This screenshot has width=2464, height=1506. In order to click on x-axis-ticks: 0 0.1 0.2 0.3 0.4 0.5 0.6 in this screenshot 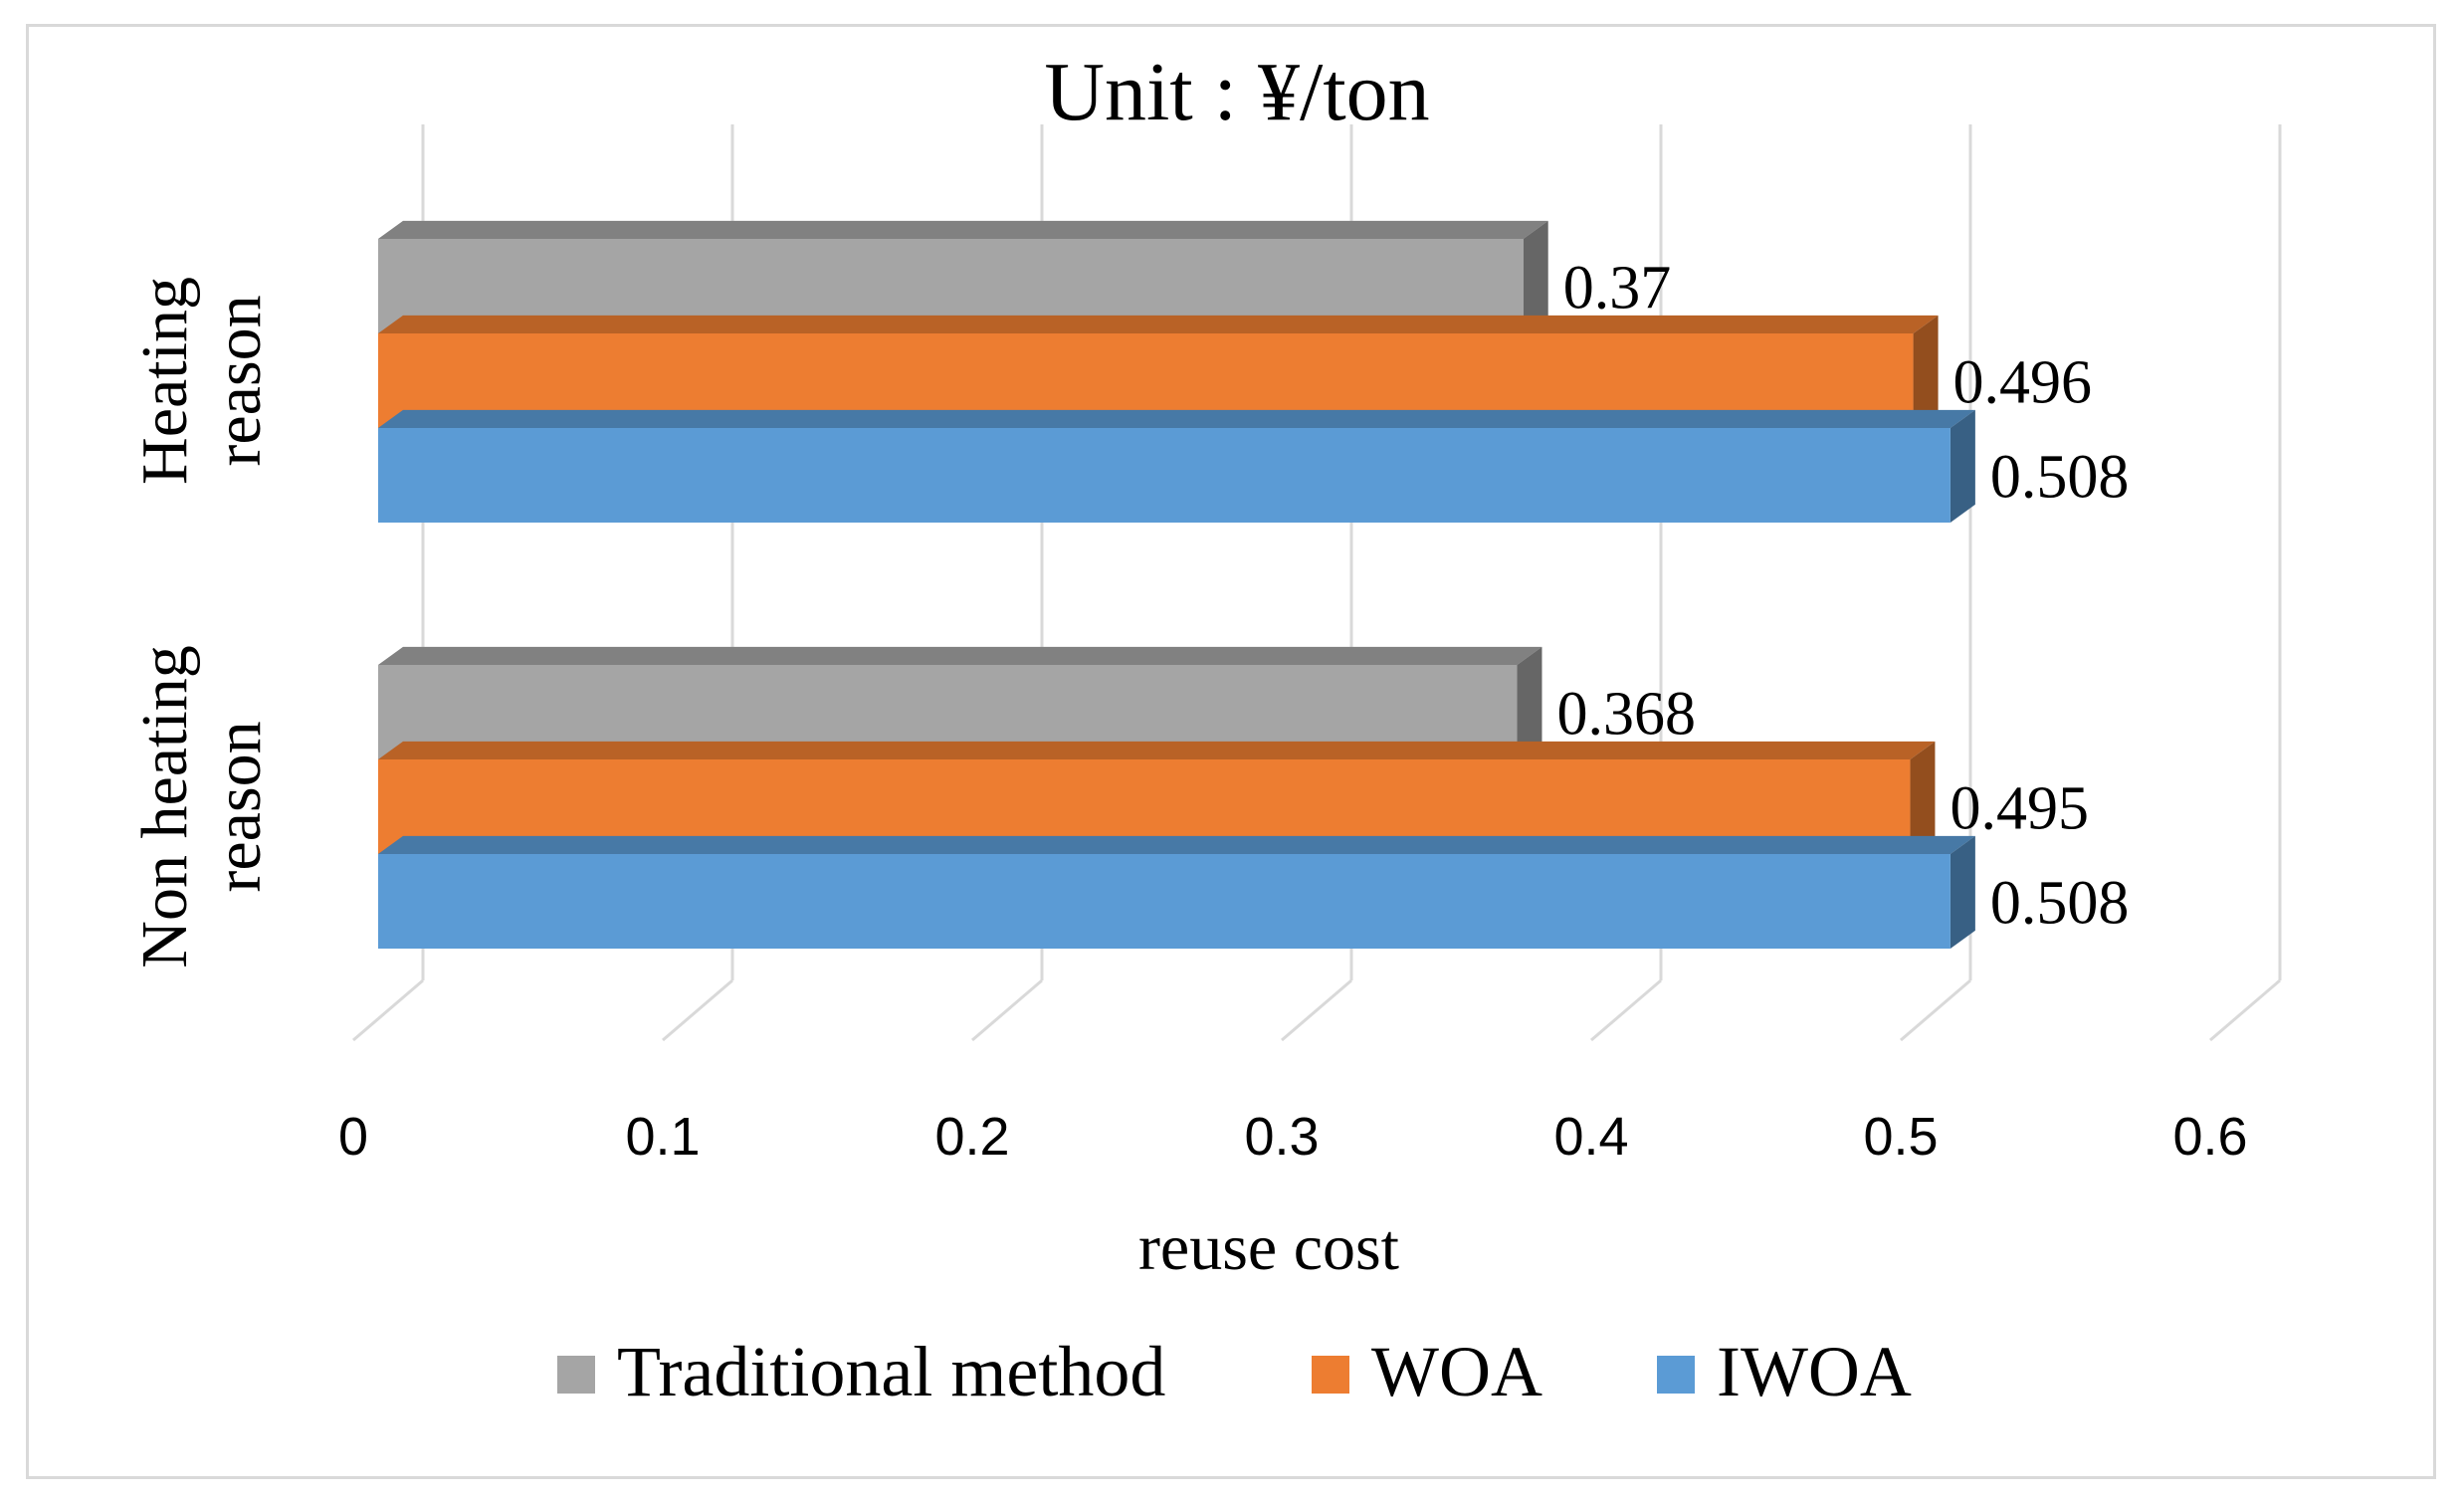, I will do `click(1293, 1137)`.